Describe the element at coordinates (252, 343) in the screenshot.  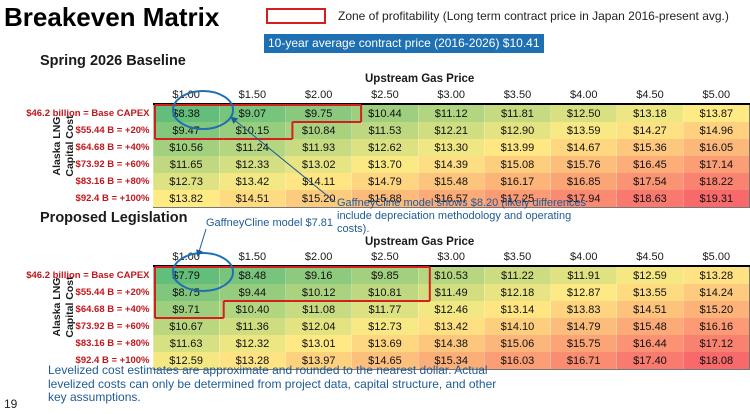
I see `matrix-cell: $12.32` at that location.